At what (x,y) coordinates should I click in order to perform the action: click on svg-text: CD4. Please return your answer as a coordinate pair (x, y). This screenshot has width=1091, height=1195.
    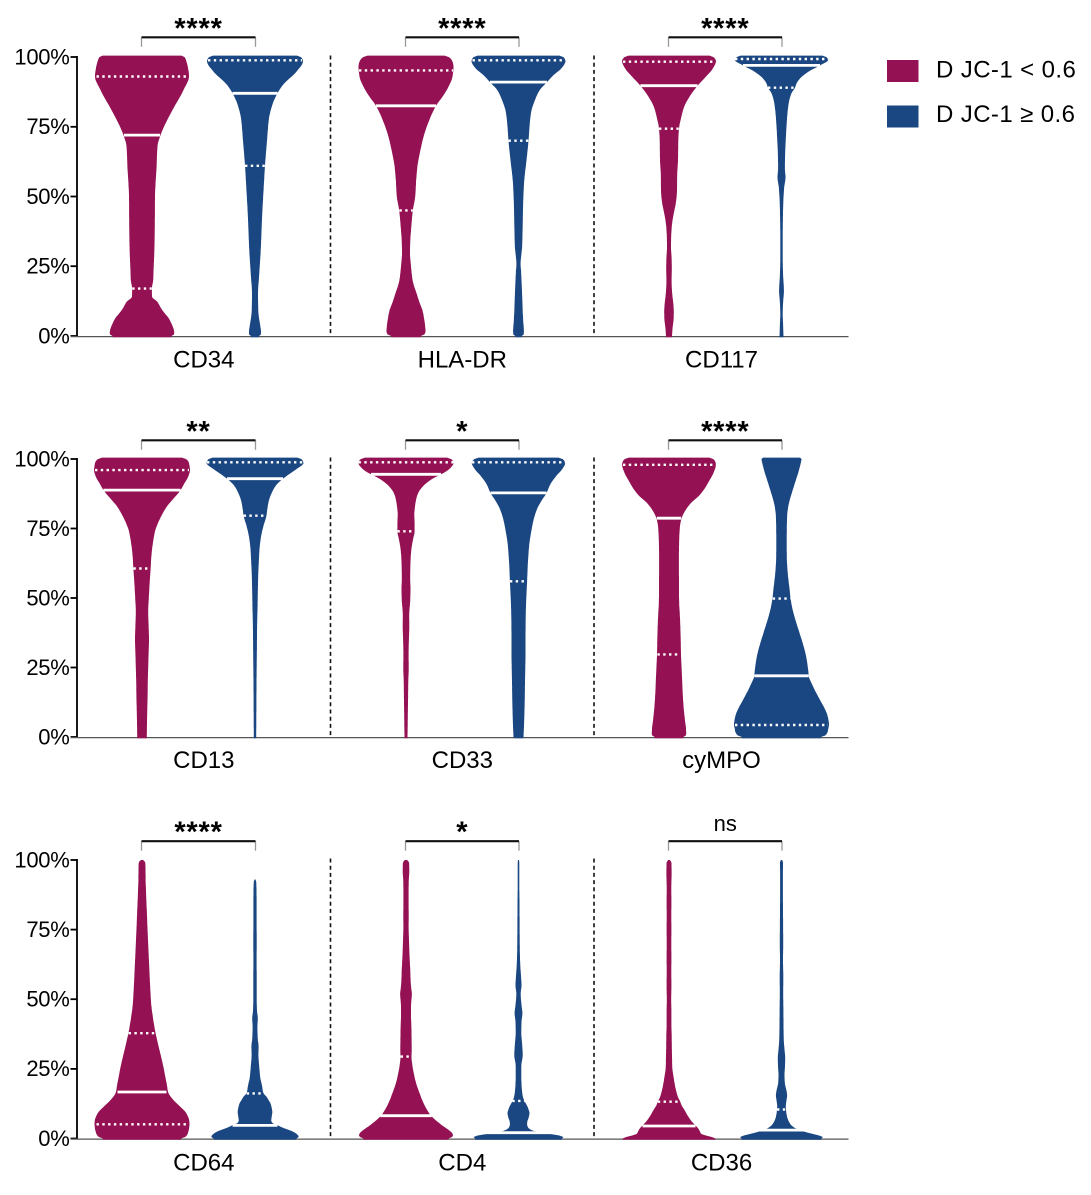
    Looking at the image, I should click on (462, 1163).